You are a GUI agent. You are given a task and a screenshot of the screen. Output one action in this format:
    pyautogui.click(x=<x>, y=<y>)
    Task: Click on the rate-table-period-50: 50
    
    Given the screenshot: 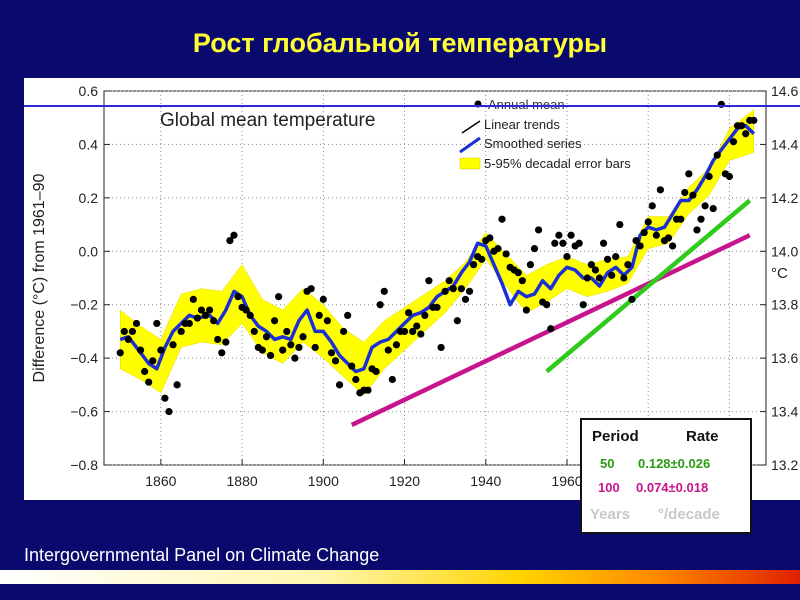 What is the action you would take?
    pyautogui.click(x=607, y=463)
    